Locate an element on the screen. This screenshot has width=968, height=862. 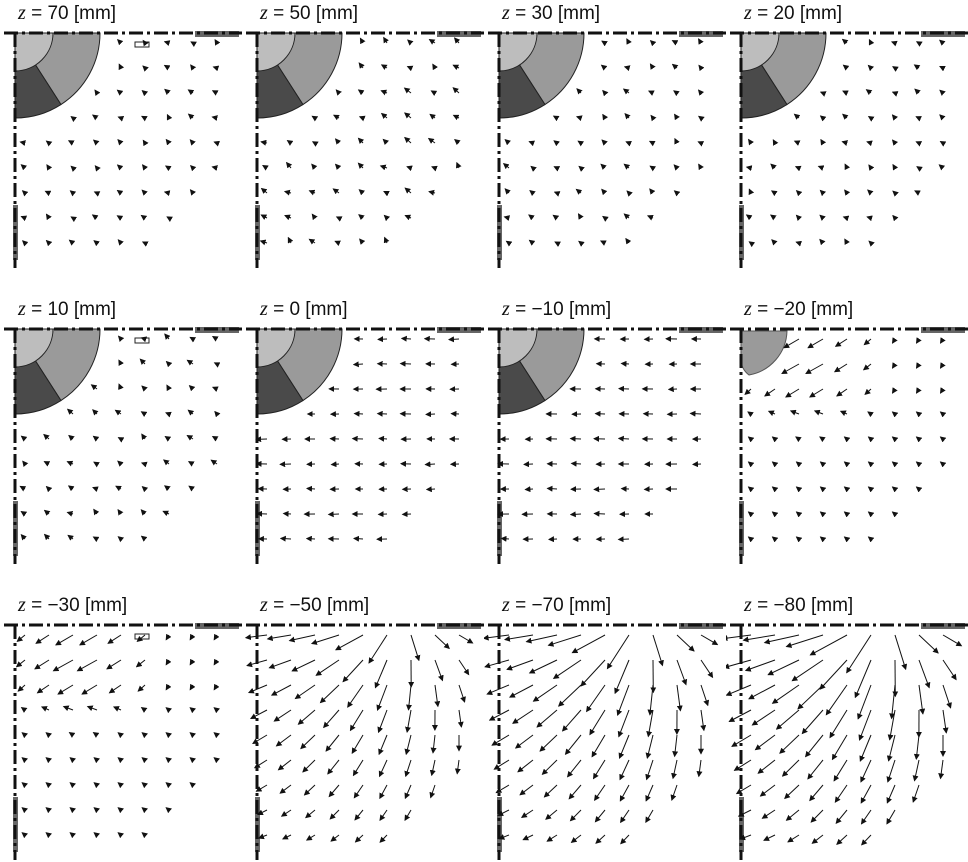
vector-panel: z = −80 [mm] is located at coordinates (847, 727).